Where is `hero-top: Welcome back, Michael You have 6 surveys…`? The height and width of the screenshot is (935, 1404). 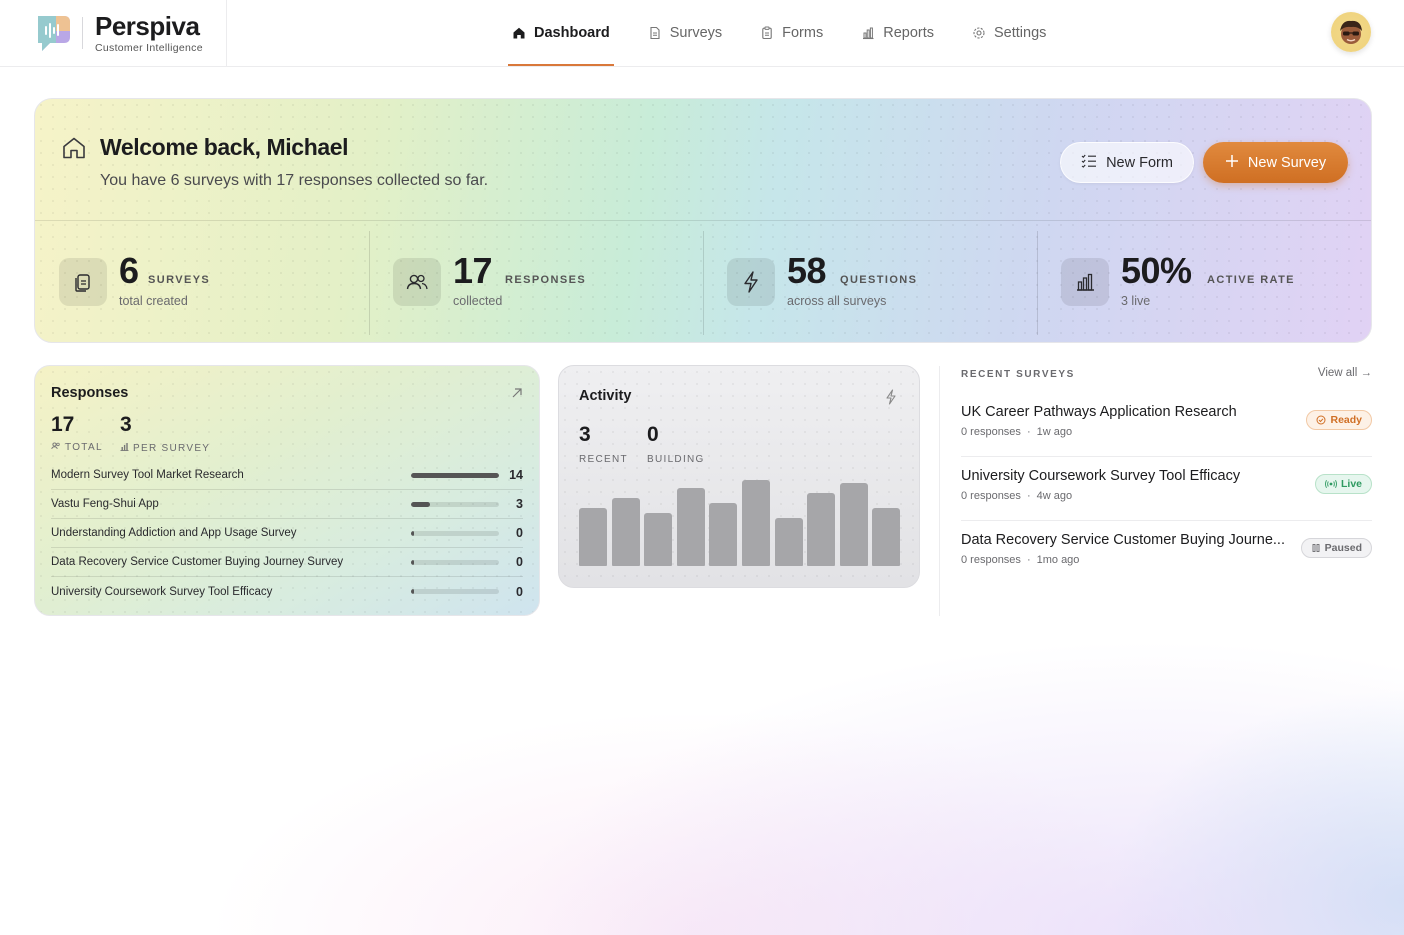
hero-top: Welcome back, Michael You have 6 surveys… is located at coordinates (703, 160).